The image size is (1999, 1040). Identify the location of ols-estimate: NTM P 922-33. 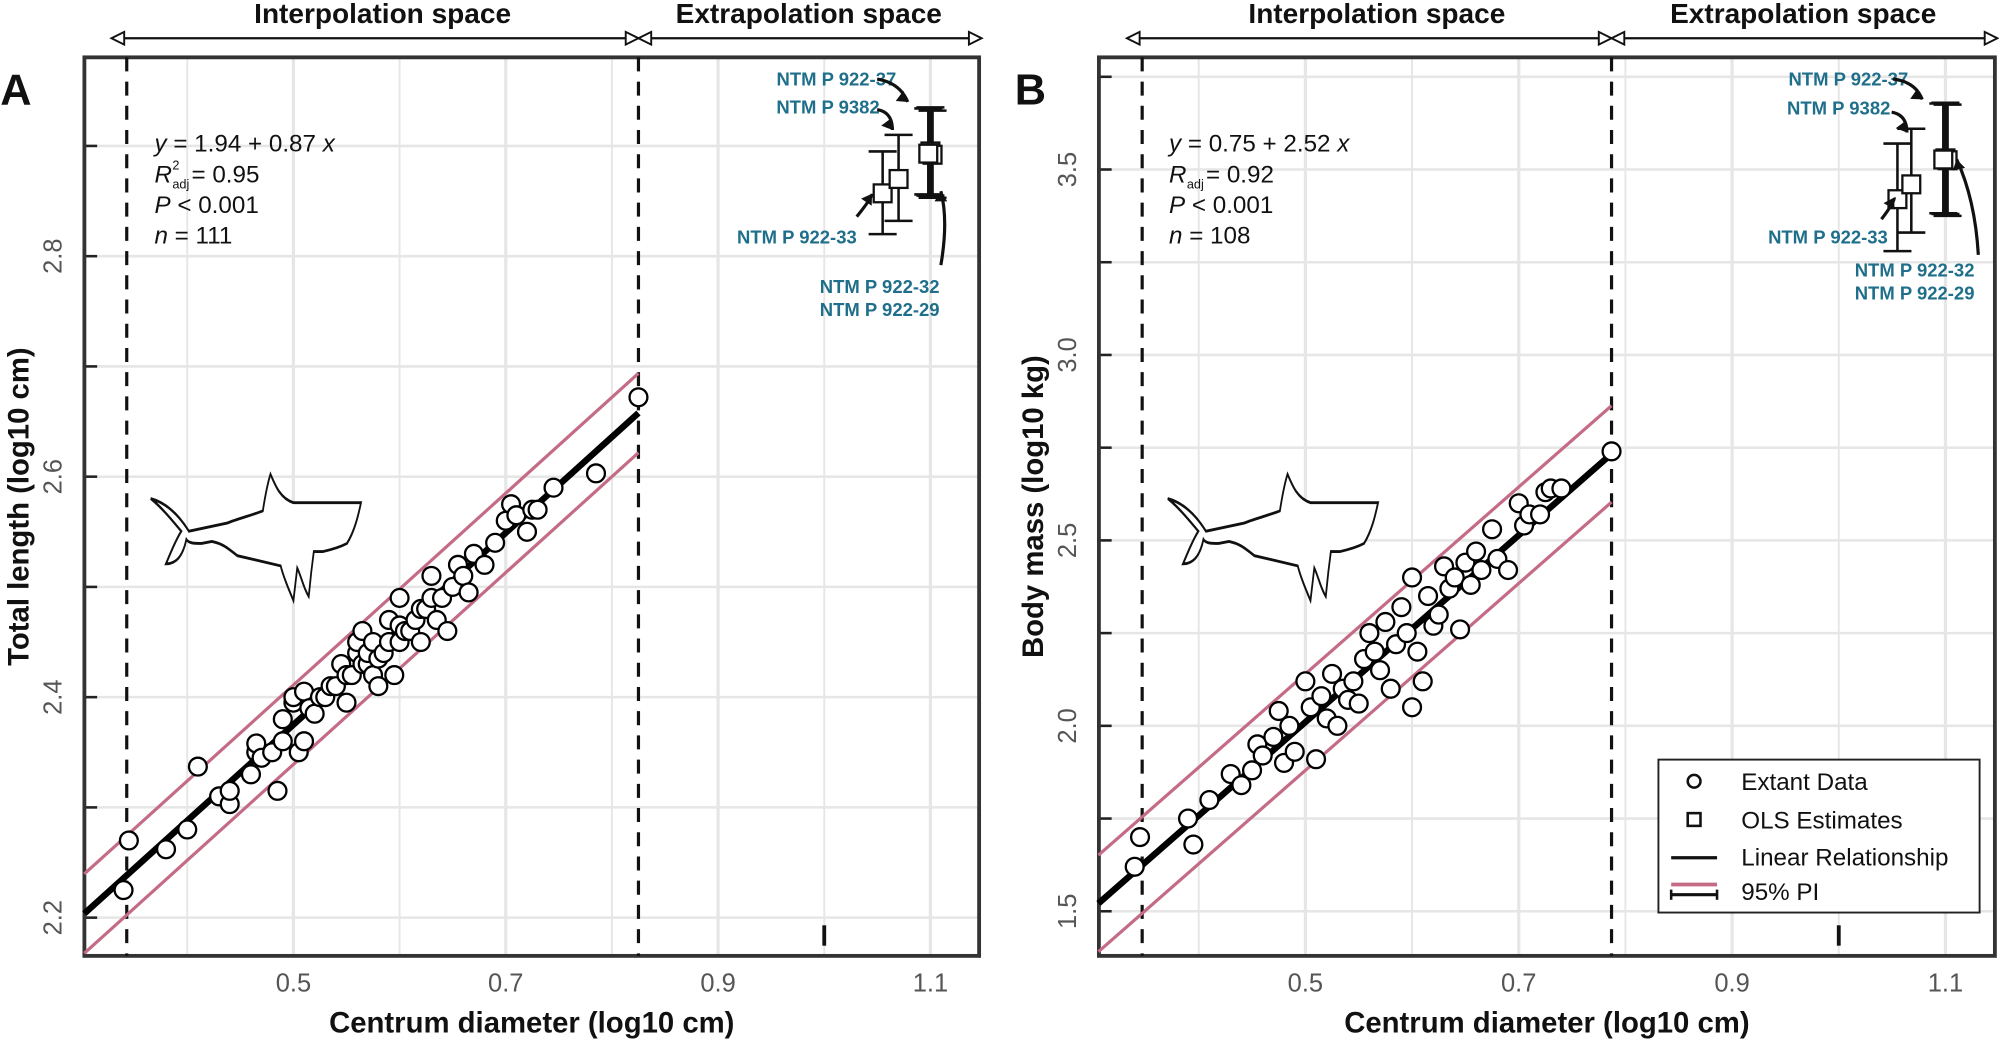
(841, 176).